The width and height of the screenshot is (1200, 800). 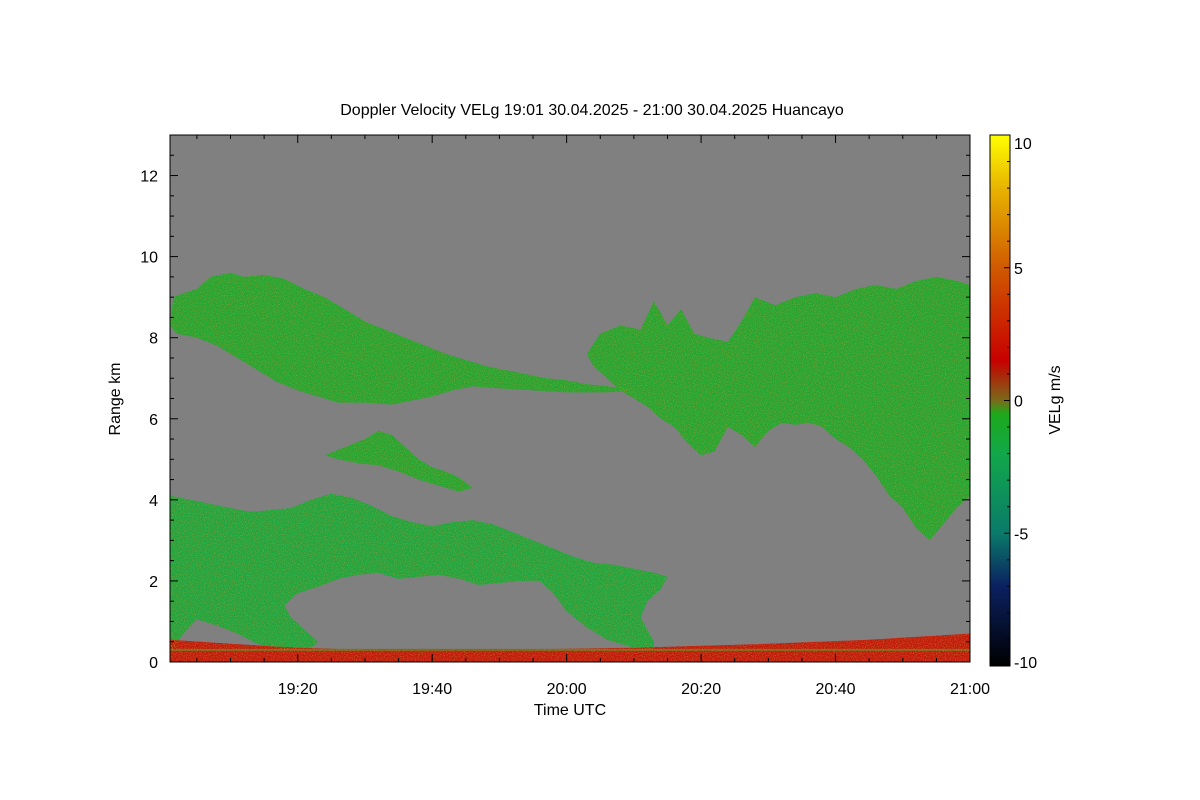 I want to click on colorbar-tick-label: 5, so click(x=1018, y=269).